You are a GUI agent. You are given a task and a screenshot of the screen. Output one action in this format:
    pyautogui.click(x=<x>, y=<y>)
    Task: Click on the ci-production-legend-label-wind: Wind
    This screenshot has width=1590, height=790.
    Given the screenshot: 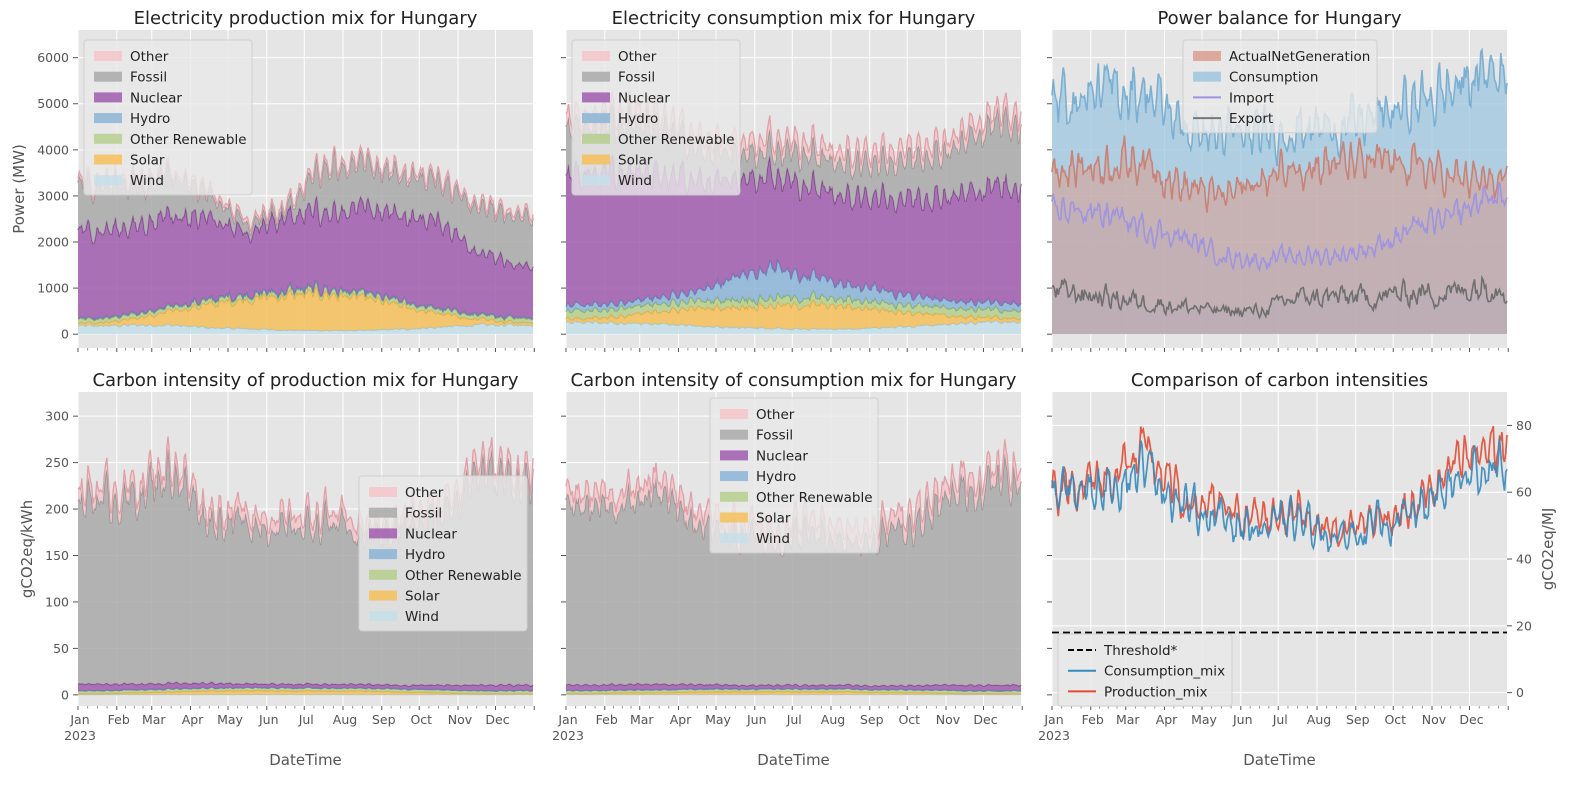 What is the action you would take?
    pyautogui.click(x=422, y=617)
    